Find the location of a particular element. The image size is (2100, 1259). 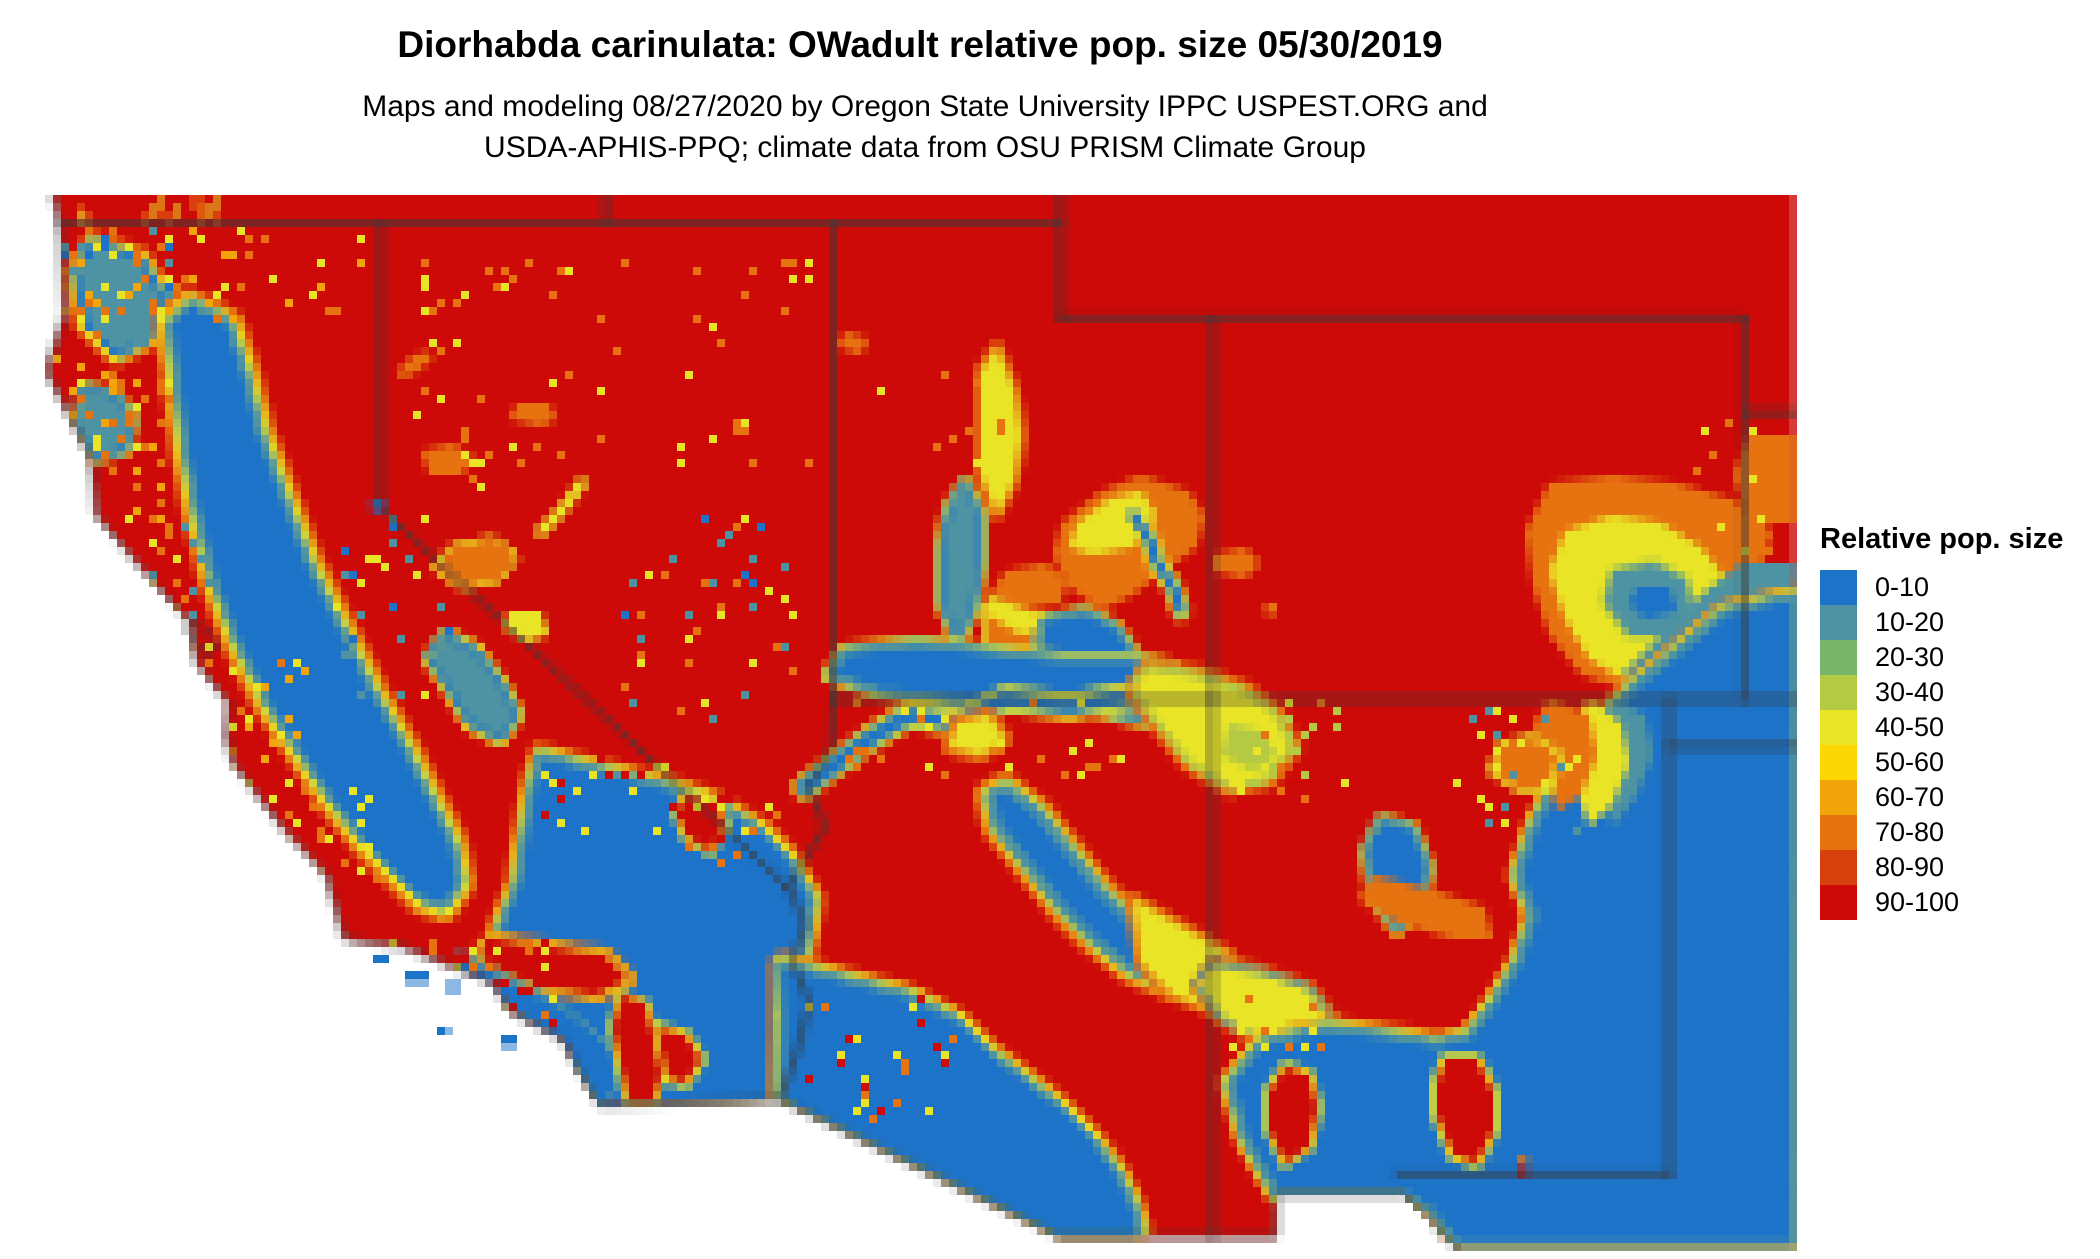

legend-row: 40-50 is located at coordinates (1941, 727).